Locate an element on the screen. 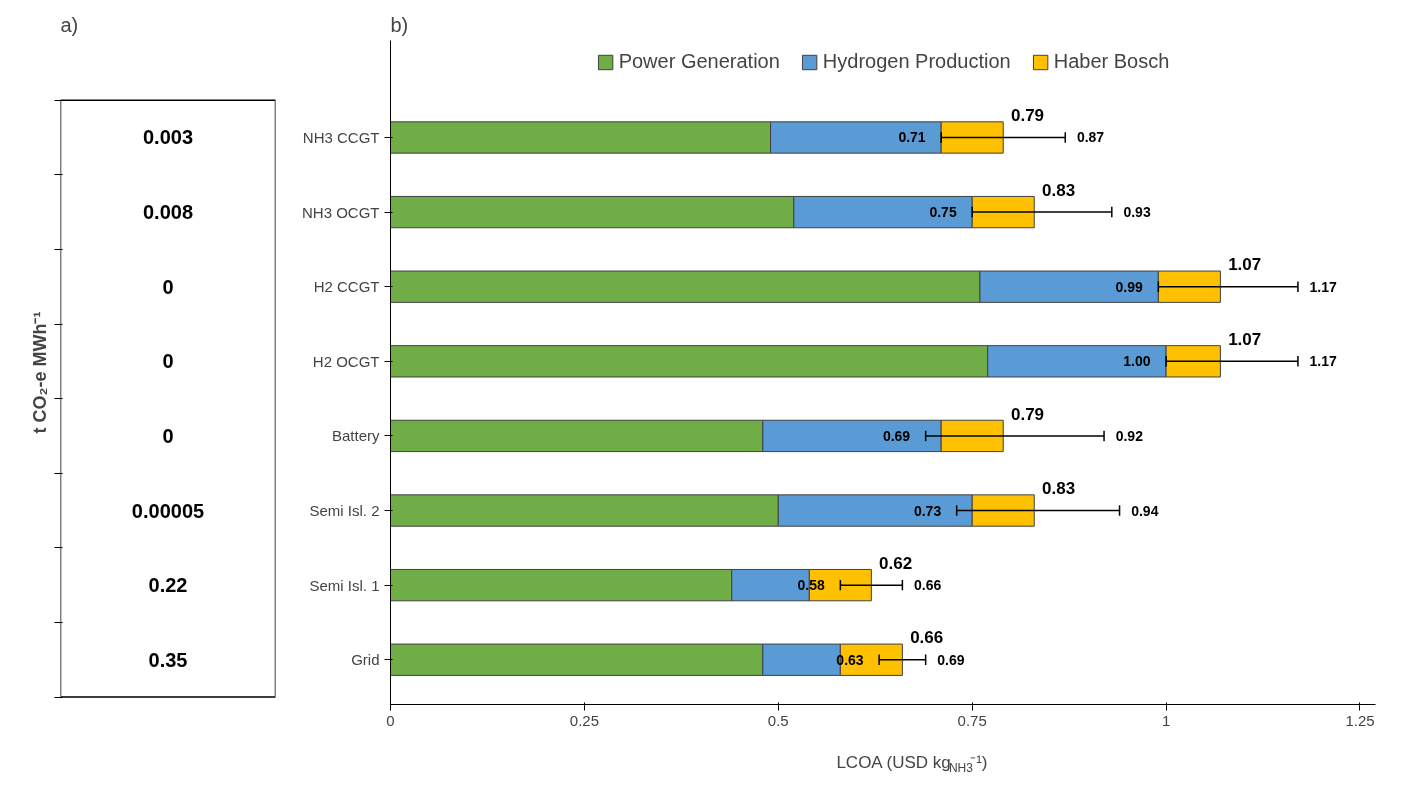 This screenshot has height=795, width=1419. annotation: 0.94 is located at coordinates (1145, 510).